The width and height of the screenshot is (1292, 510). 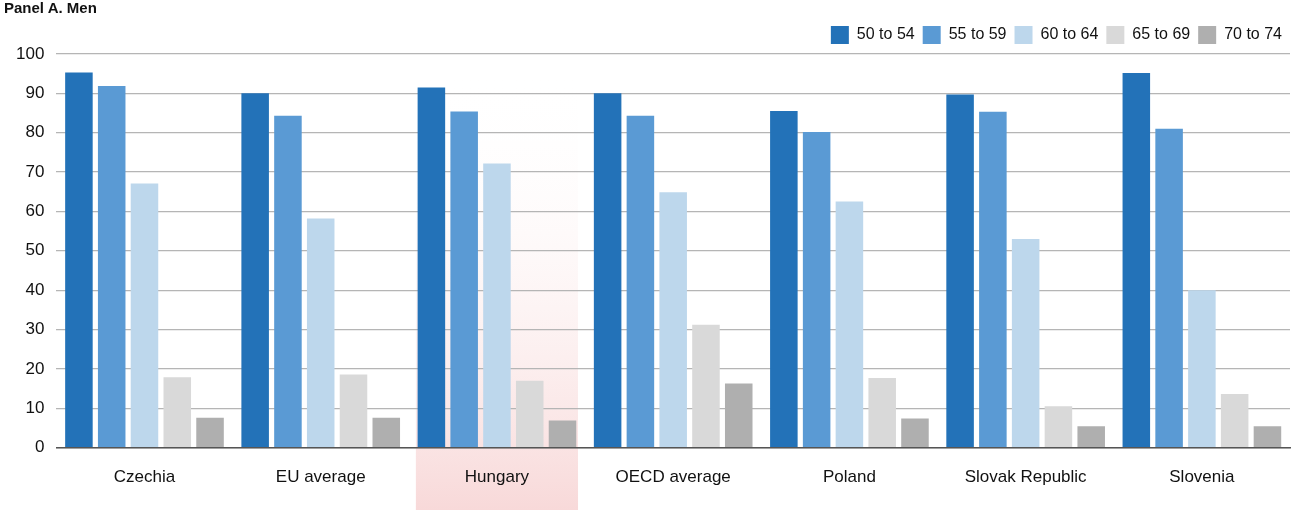 I want to click on y-tick-label: 10, so click(x=35, y=407).